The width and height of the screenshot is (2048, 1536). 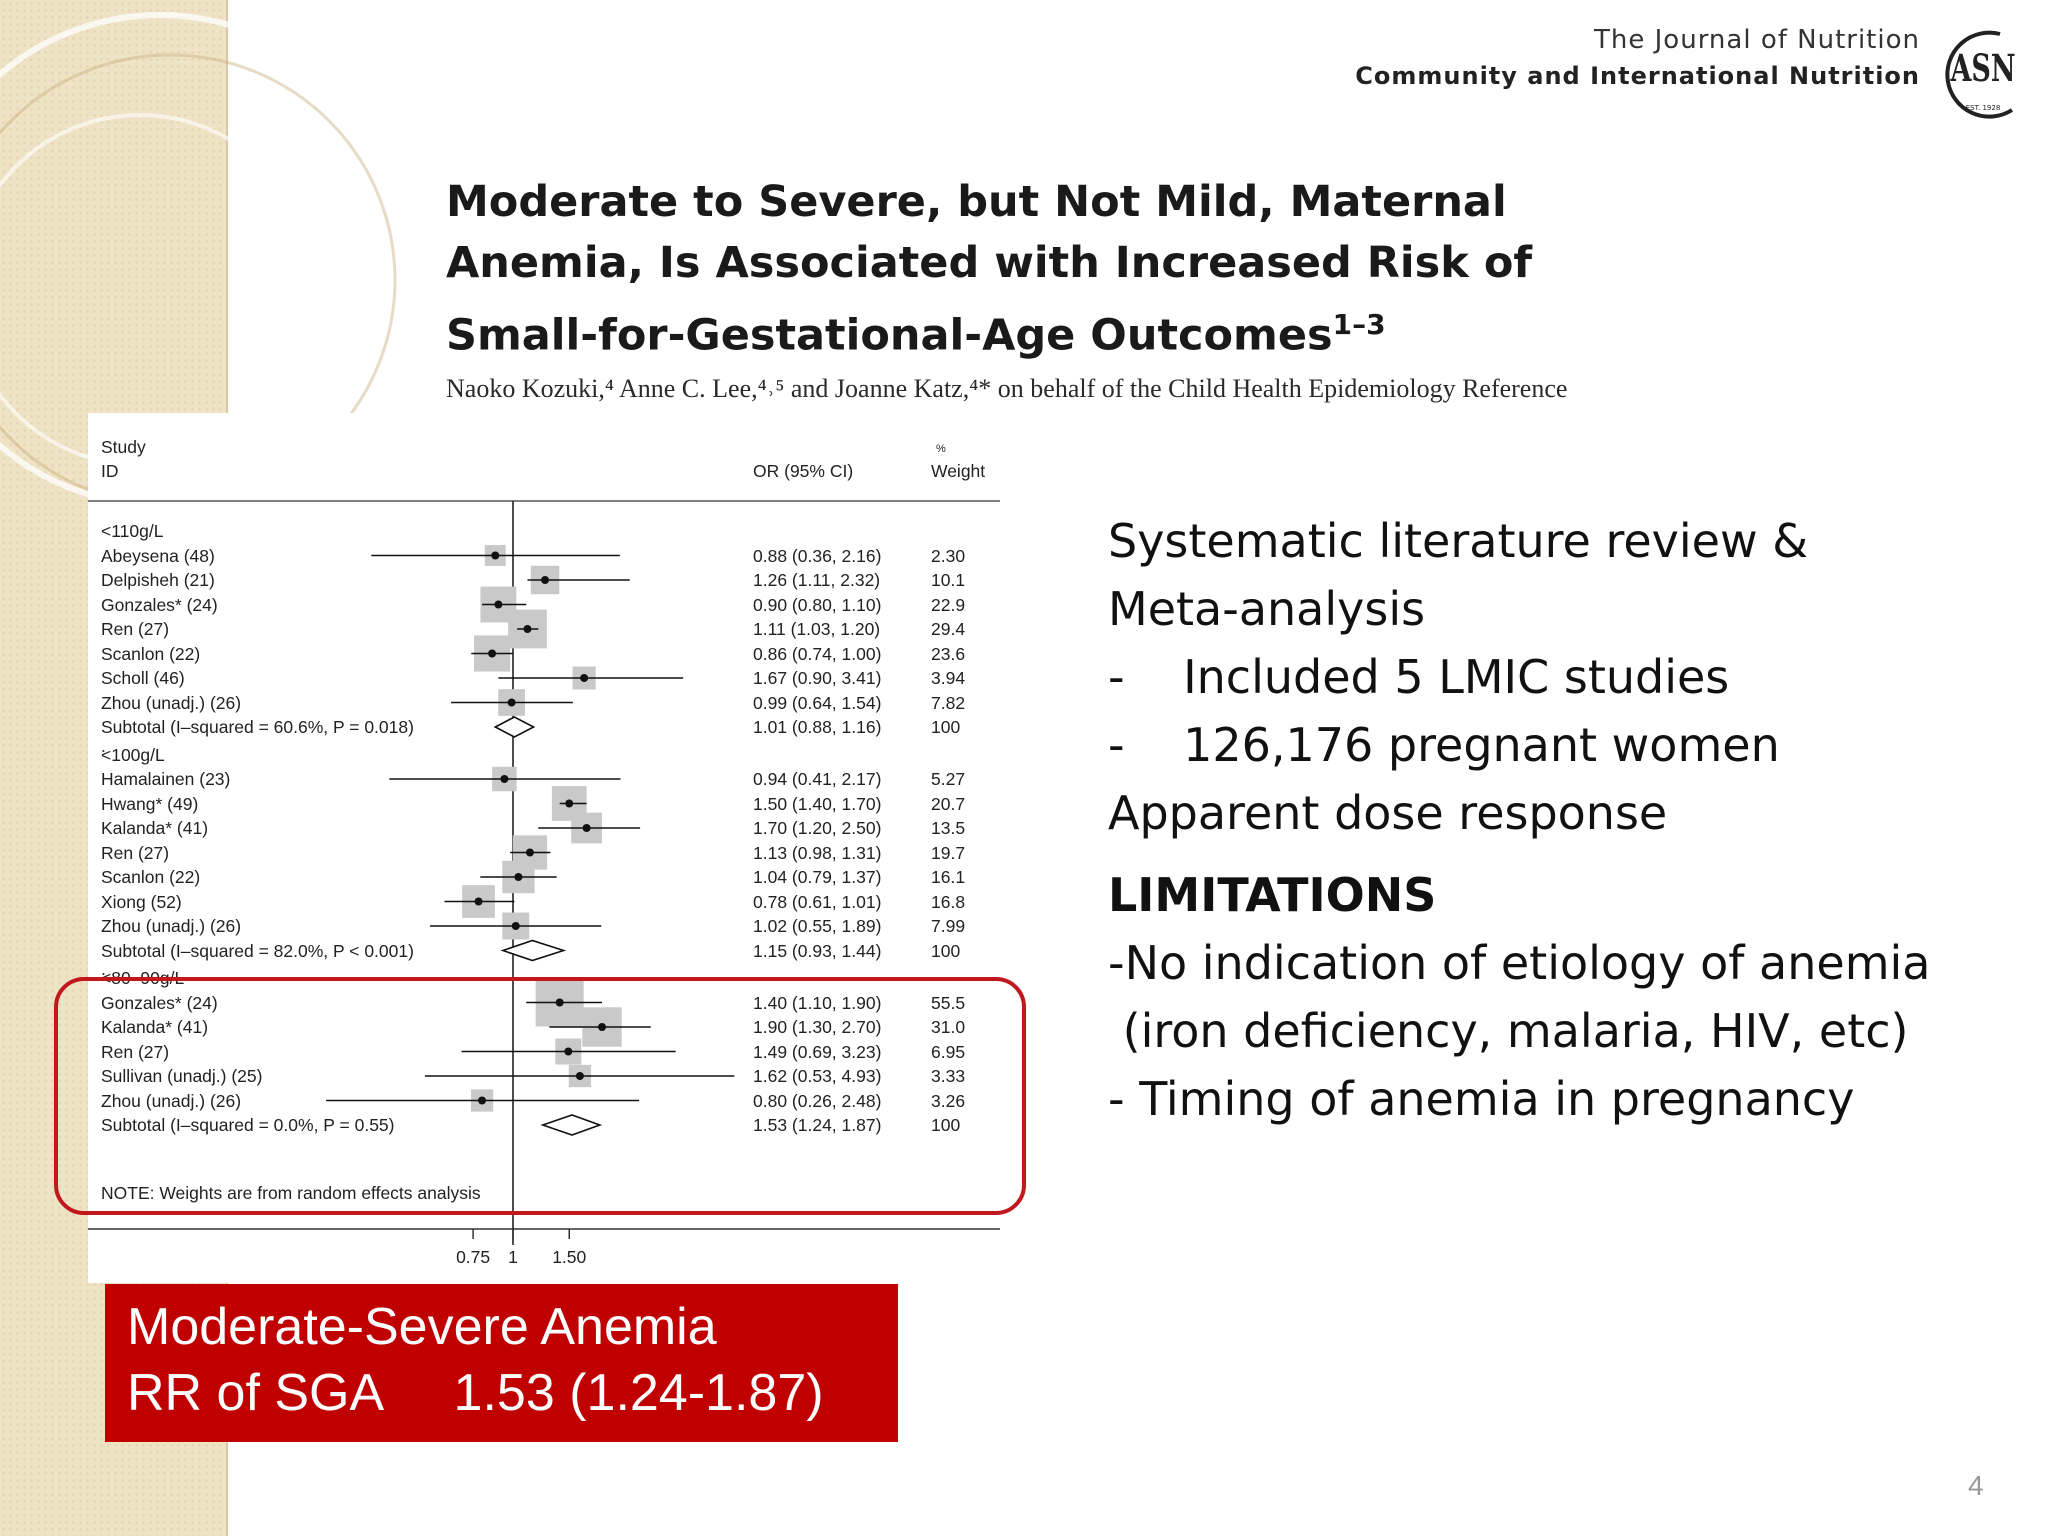 I want to click on asn-logo: ASN EST. 1928, so click(x=1980, y=74).